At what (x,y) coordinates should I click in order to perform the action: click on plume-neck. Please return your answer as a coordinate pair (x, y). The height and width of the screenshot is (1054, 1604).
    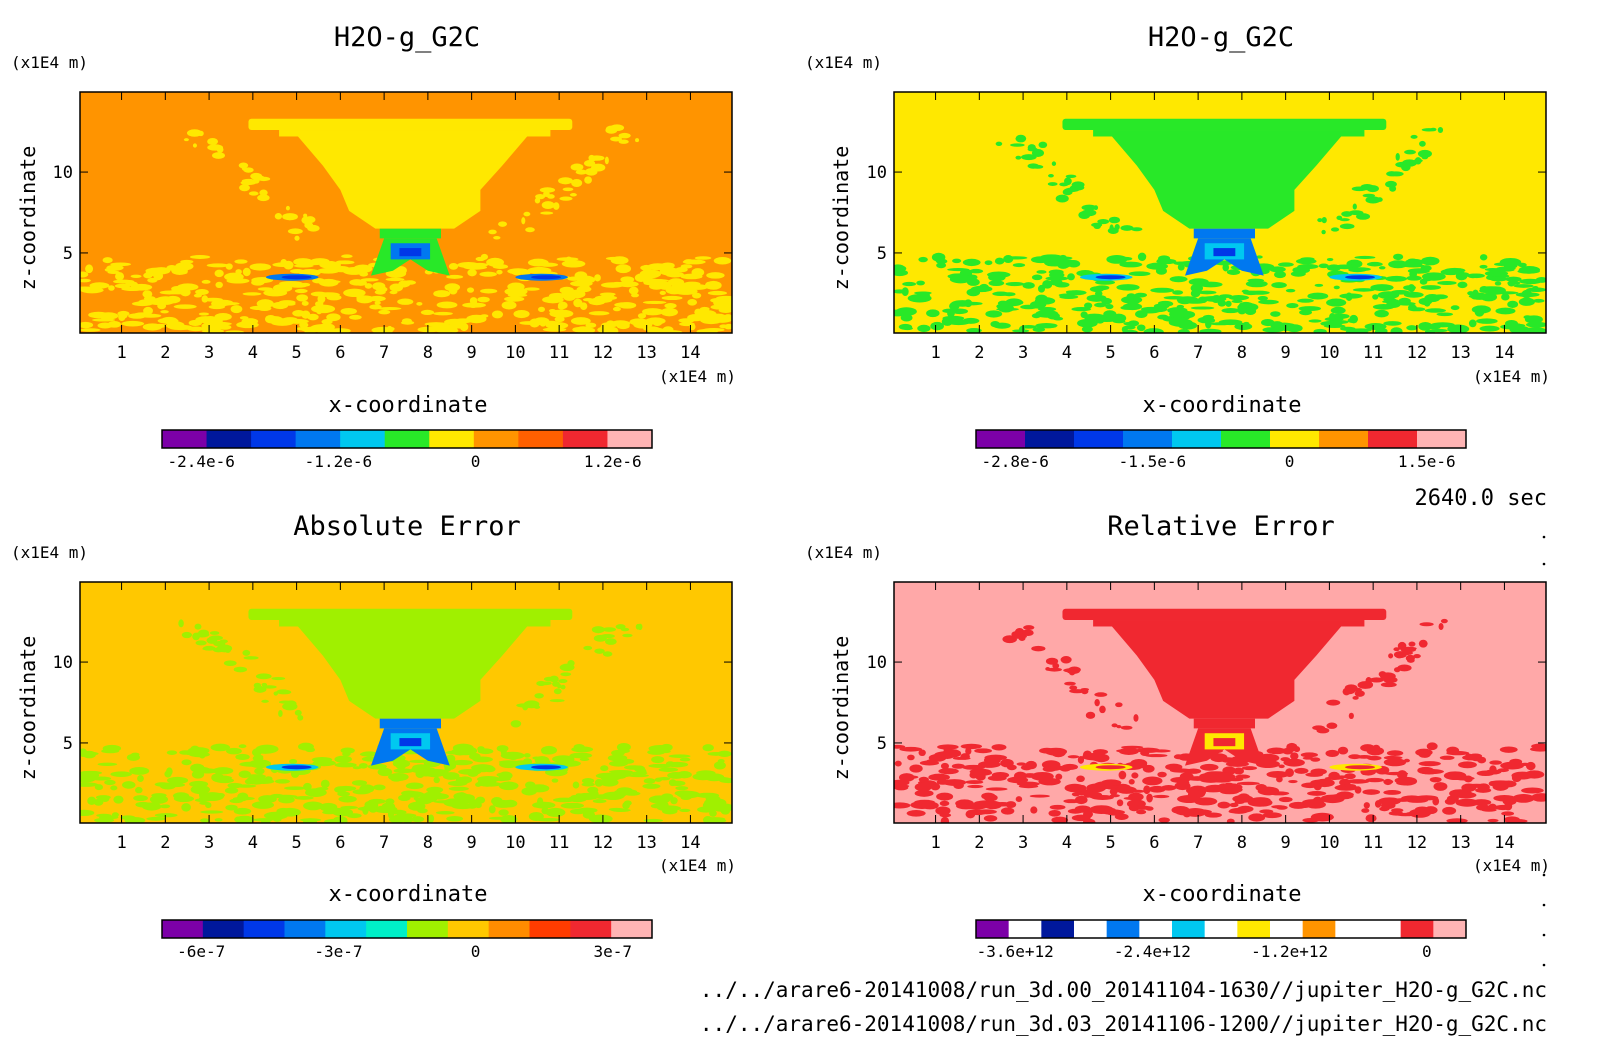
    Looking at the image, I should click on (410, 723).